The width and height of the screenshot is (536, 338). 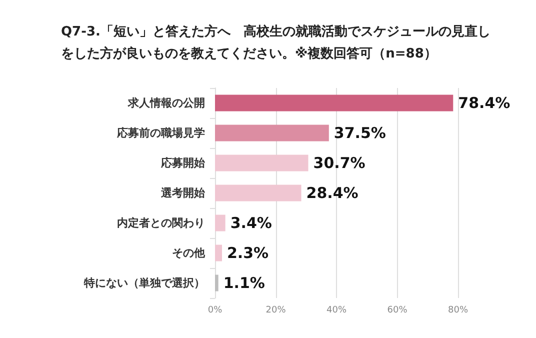 What do you see at coordinates (458, 311) in the screenshot?
I see `x-tick-label: 80%` at bounding box center [458, 311].